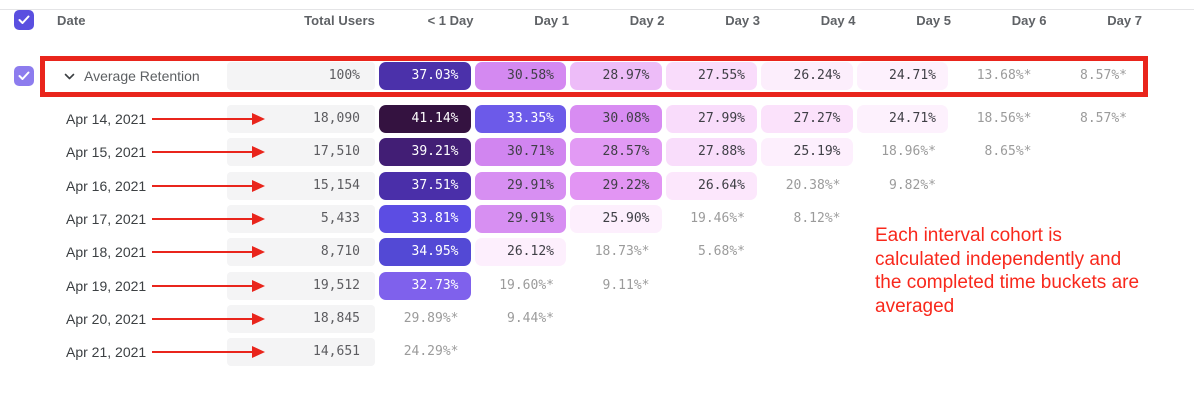 This screenshot has height=409, width=1194. What do you see at coordinates (1008, 152) in the screenshot?
I see `retention-value-cell: 8.65%*` at bounding box center [1008, 152].